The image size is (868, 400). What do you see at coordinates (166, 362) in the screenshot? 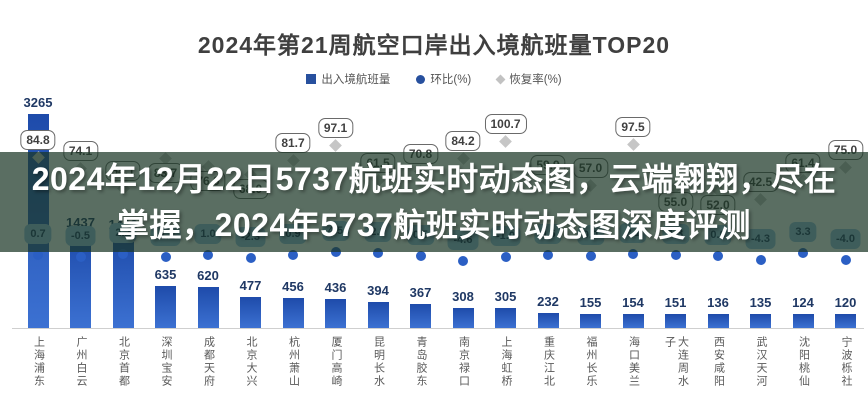
I see `x-axis-label: 深圳宝安` at bounding box center [166, 362].